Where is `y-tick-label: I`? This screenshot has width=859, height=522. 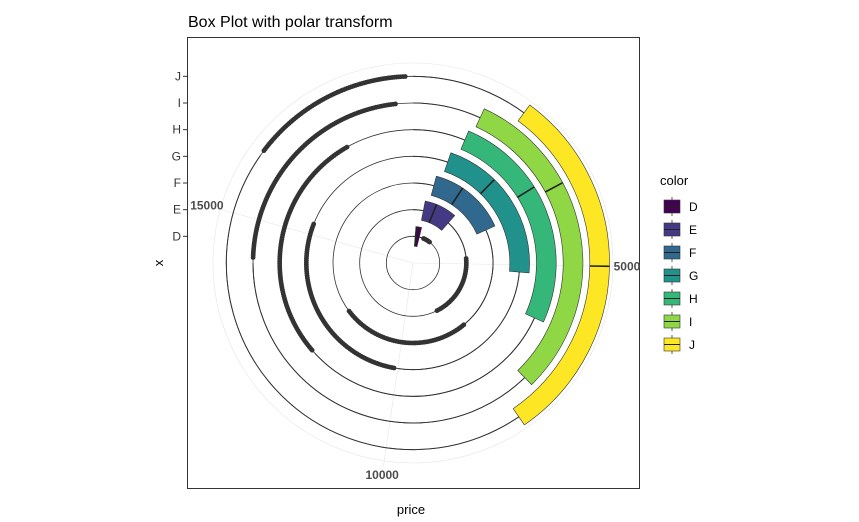 y-tick-label: I is located at coordinates (179, 103).